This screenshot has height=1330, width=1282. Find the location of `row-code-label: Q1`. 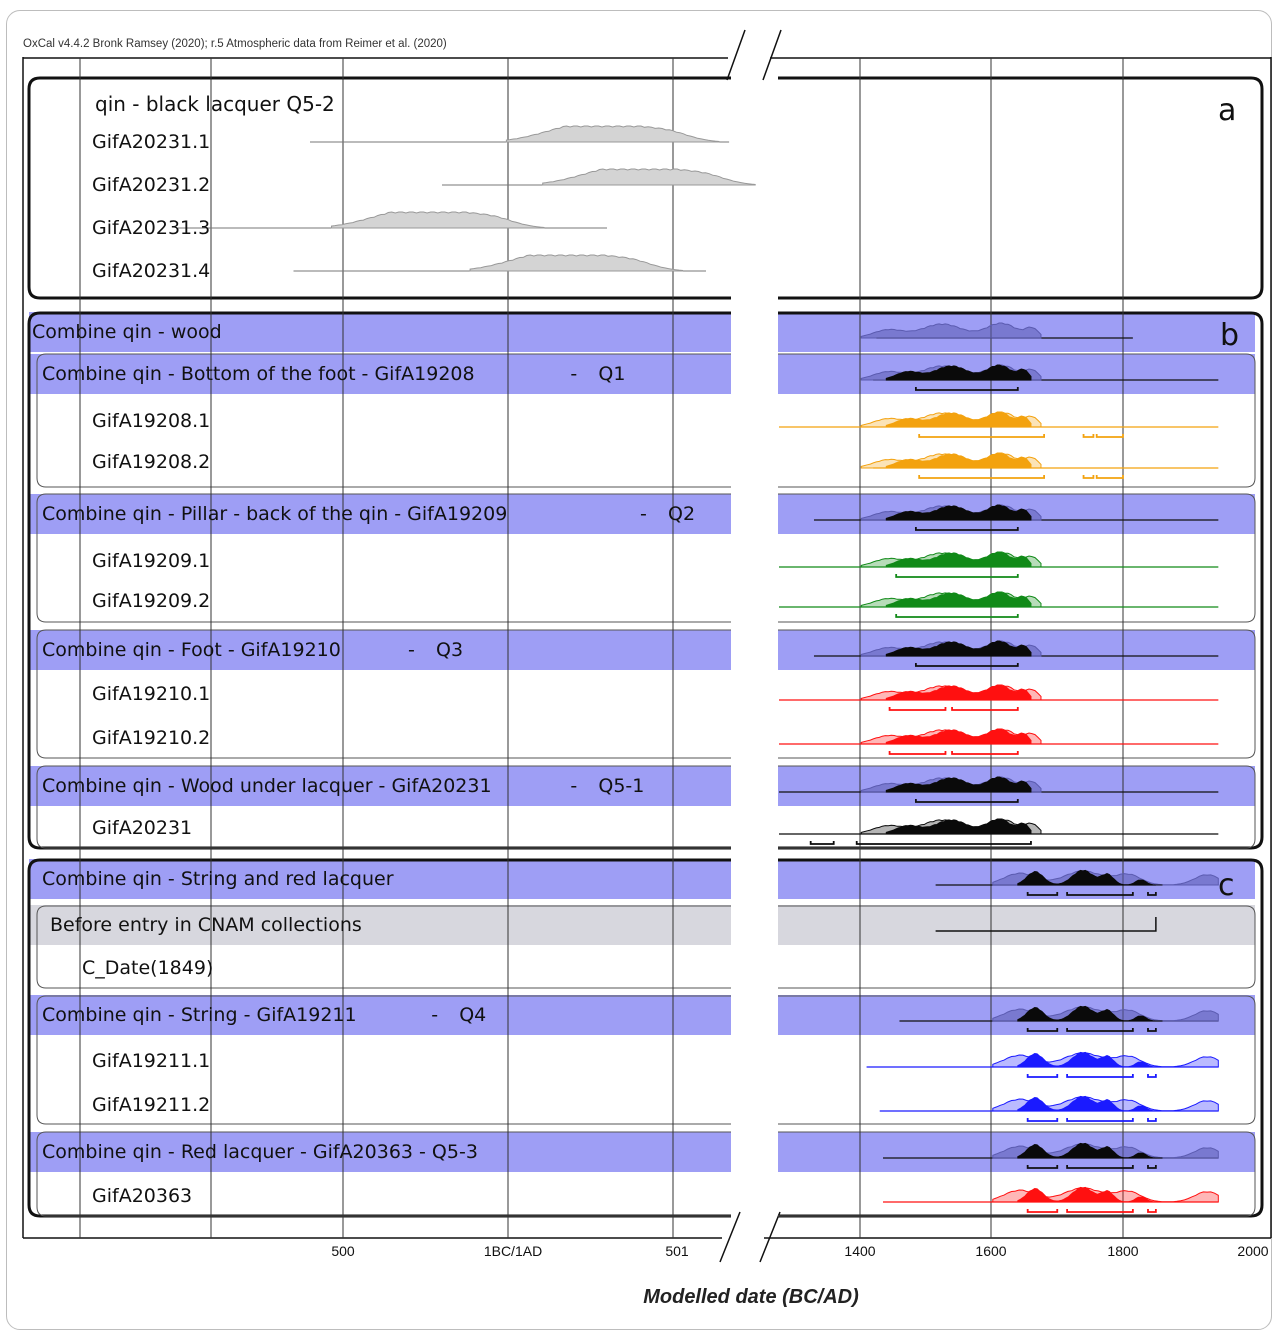

row-code-label: Q1 is located at coordinates (612, 374).